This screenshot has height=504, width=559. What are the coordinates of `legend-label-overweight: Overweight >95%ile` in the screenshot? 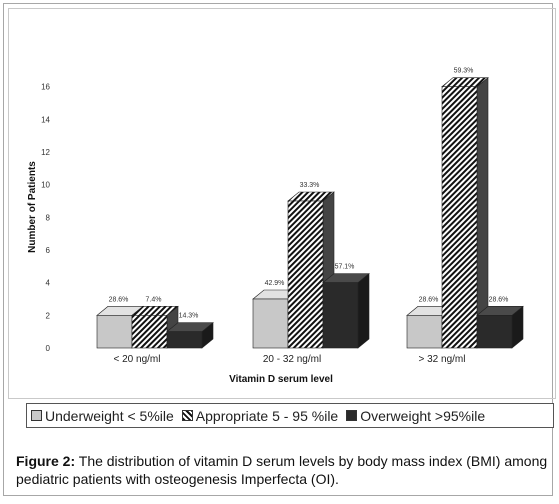 It's located at (423, 415).